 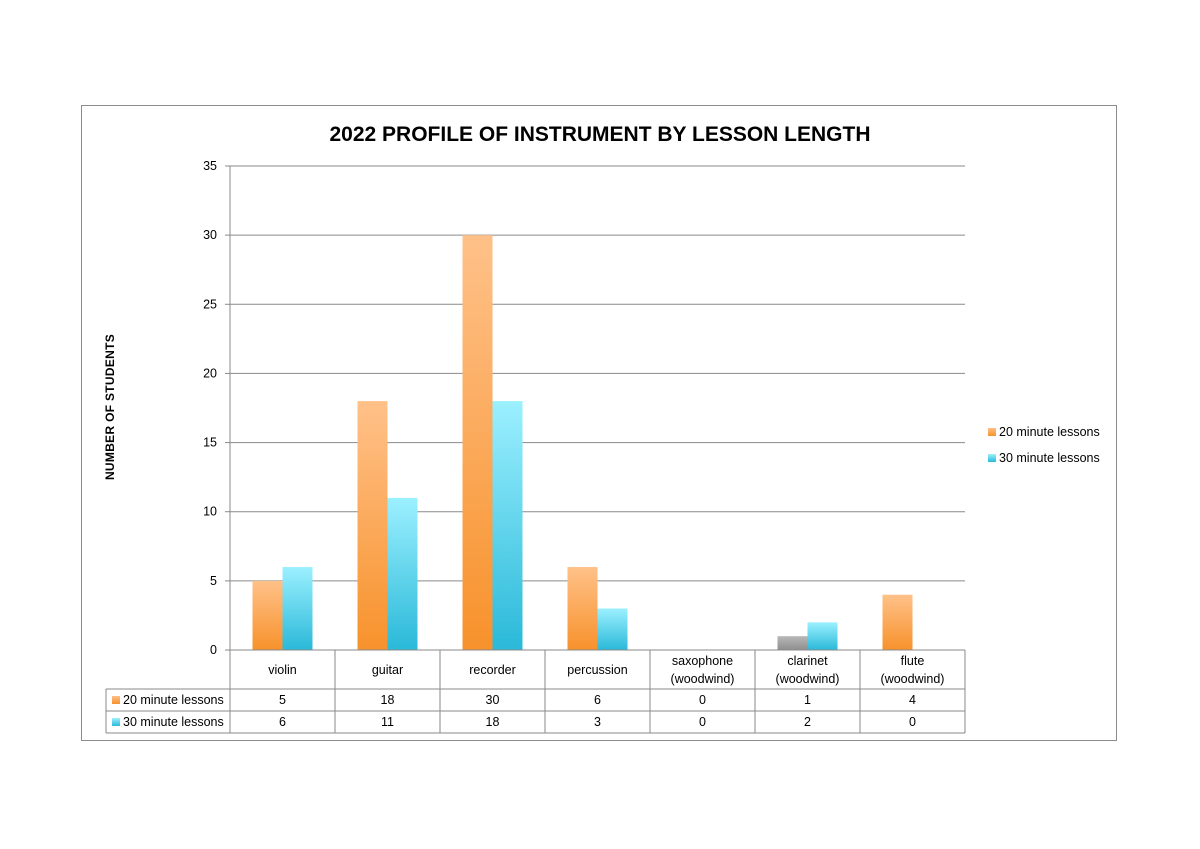 What do you see at coordinates (282, 700) in the screenshot?
I see `table-value-cell: 5` at bounding box center [282, 700].